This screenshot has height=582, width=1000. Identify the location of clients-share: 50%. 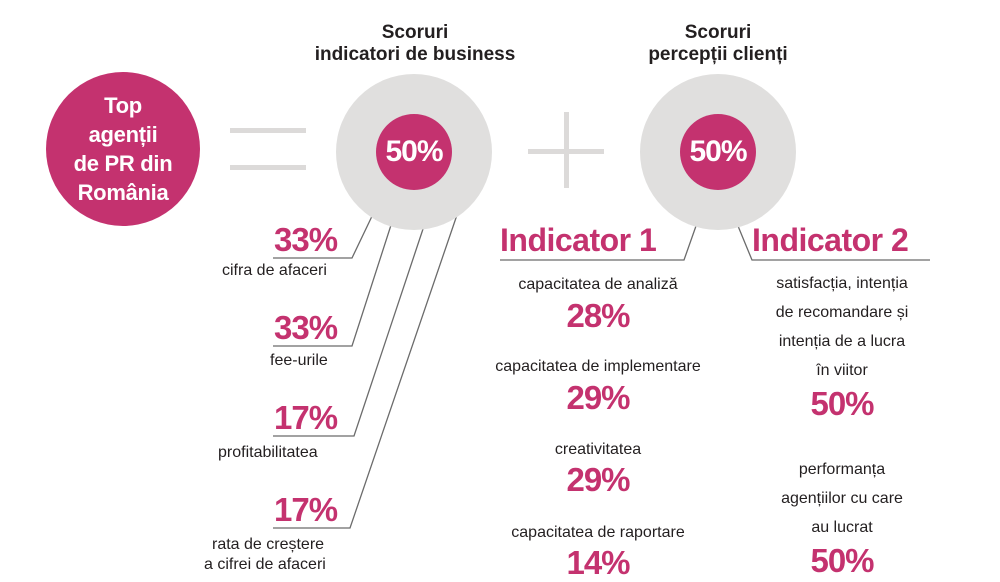
(718, 152).